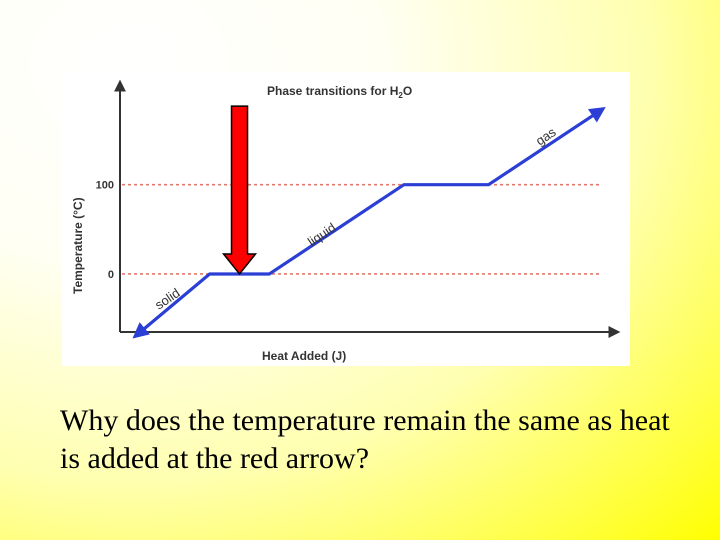  I want to click on red-arrow, so click(239, 190).